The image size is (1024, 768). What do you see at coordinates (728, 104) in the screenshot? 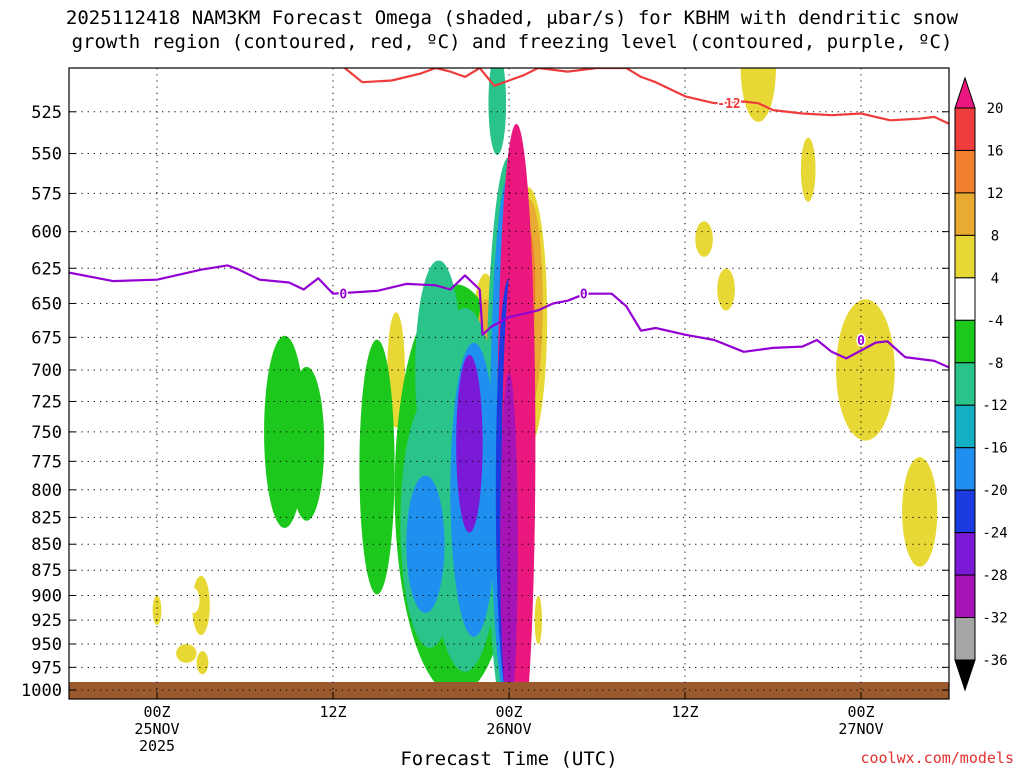
I see `dgz-contour-label: -12` at bounding box center [728, 104].